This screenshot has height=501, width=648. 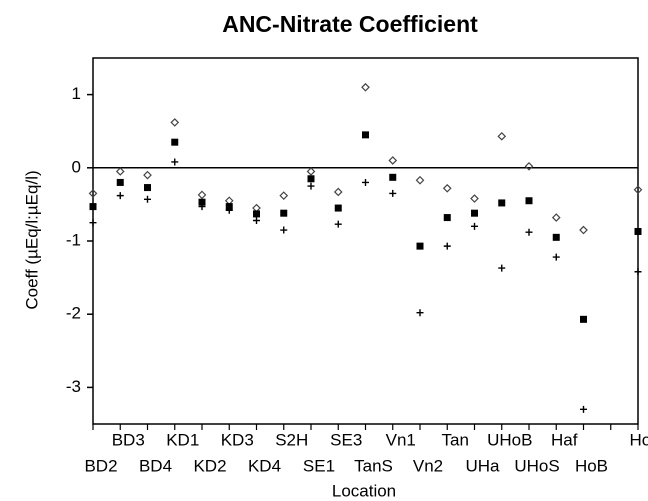 I want to click on x-tick-label: SE3, so click(x=346, y=439).